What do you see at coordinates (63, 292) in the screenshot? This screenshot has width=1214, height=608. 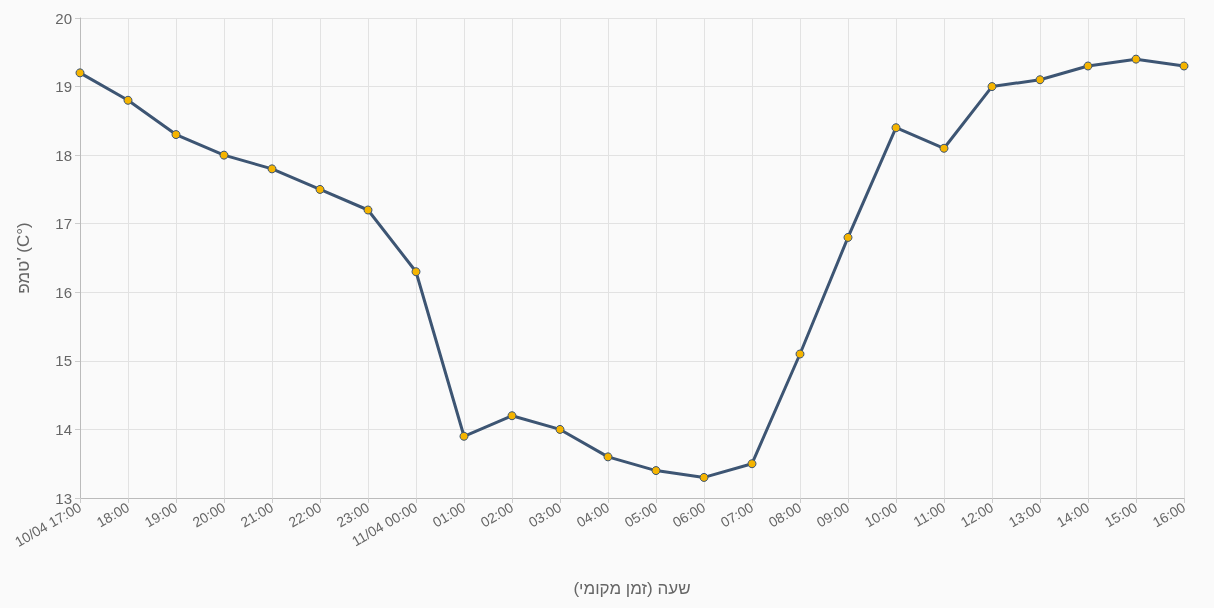 I see `y-tick-label: 16` at bounding box center [63, 292].